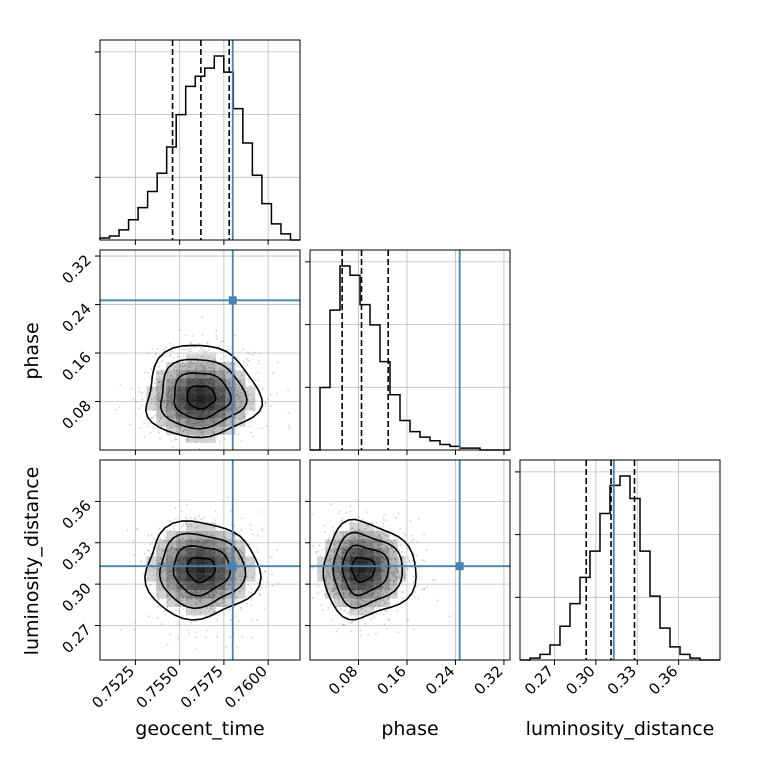 This screenshot has width=760, height=760. I want to click on x-tick-label-phase: 0.24, so click(440, 680).